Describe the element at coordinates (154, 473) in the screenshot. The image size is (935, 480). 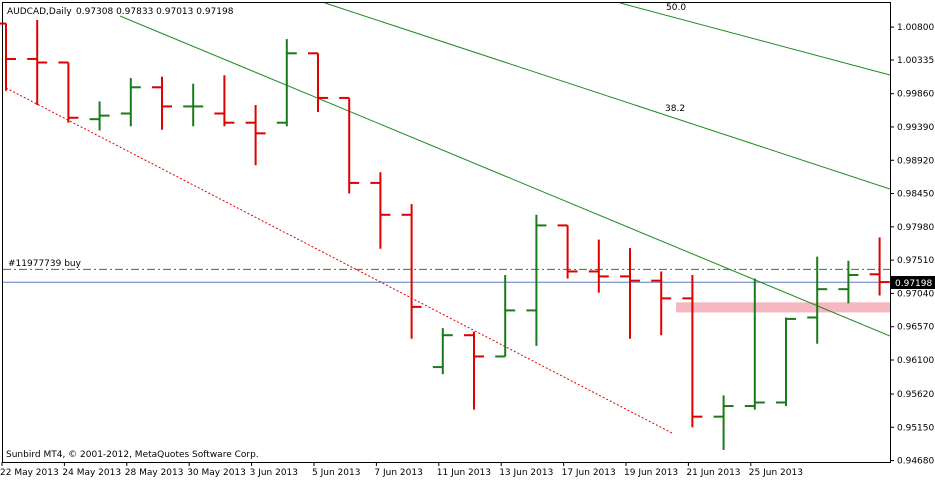
I see `x-axis-tick-label: 28 May 2013` at that location.